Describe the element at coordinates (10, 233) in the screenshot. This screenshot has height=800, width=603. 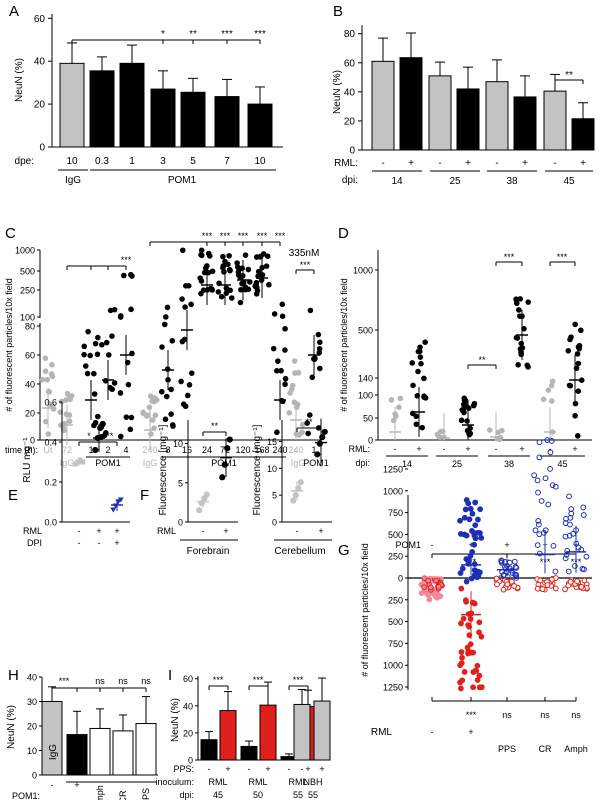
I see `panel-label-c: C` at that location.